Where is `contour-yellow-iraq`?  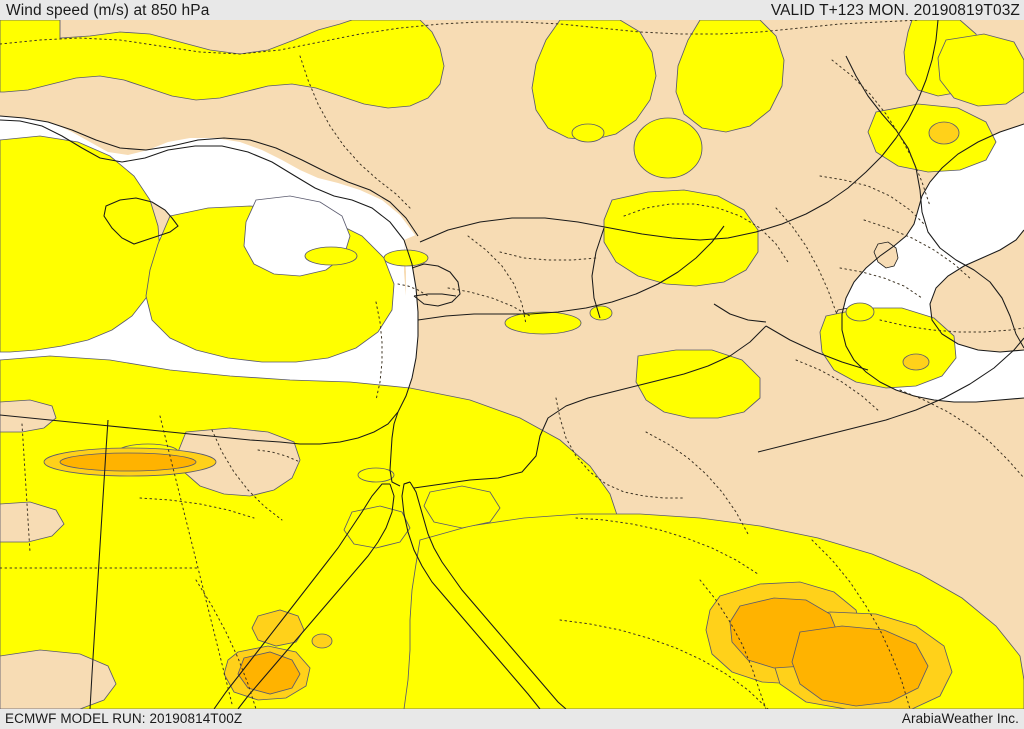
contour-yellow-iraq is located at coordinates (681, 238).